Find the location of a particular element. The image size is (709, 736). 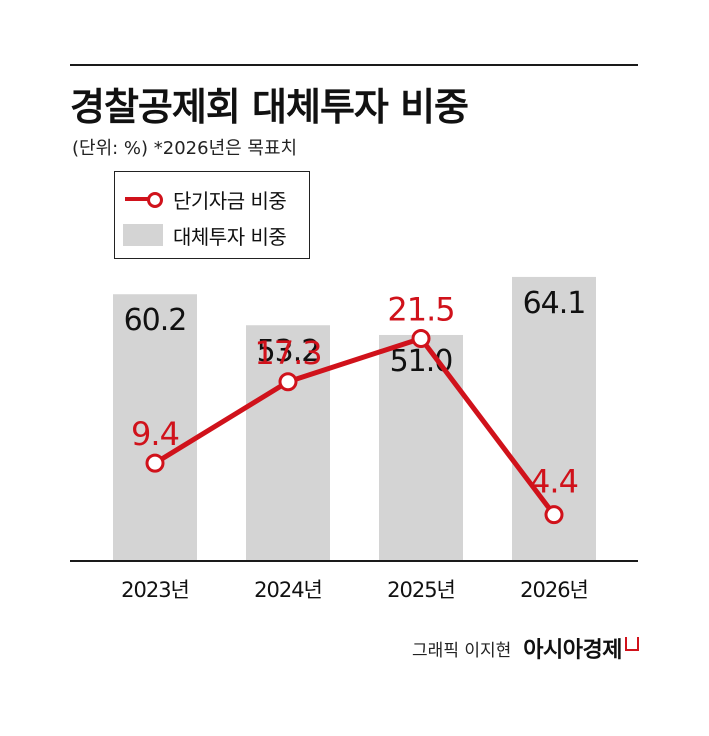

line-value-label: 17.3 is located at coordinates (287, 353).